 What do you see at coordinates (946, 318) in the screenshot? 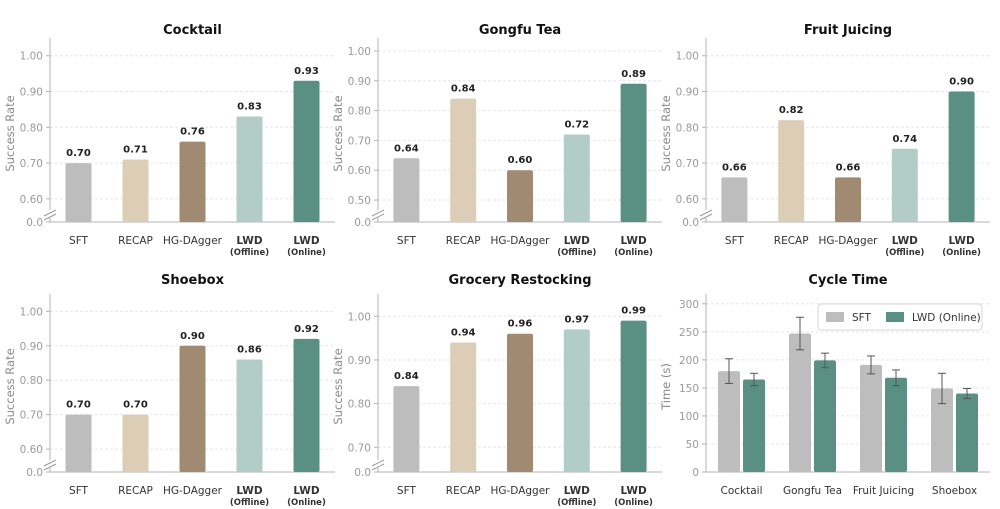
I see `legend-label: LWD (Online)` at bounding box center [946, 318].